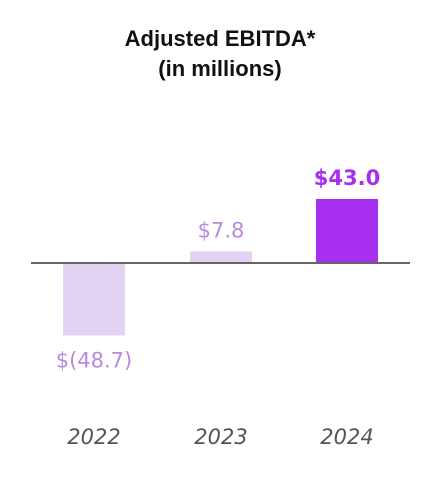 The height and width of the screenshot is (480, 440). What do you see at coordinates (220, 437) in the screenshot?
I see `category-label-2023: 2023` at bounding box center [220, 437].